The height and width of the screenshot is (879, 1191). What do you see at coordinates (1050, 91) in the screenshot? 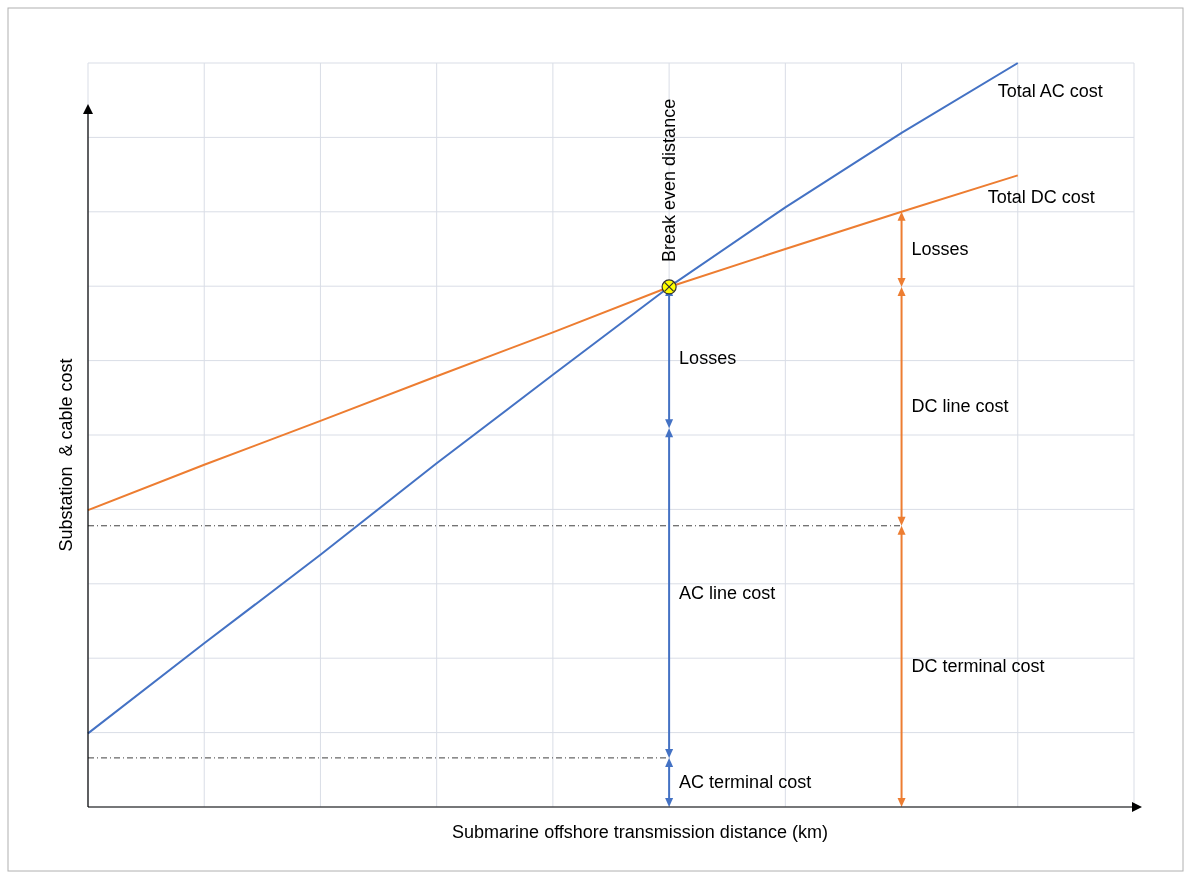
I see `series-label: Total AC cost` at bounding box center [1050, 91].